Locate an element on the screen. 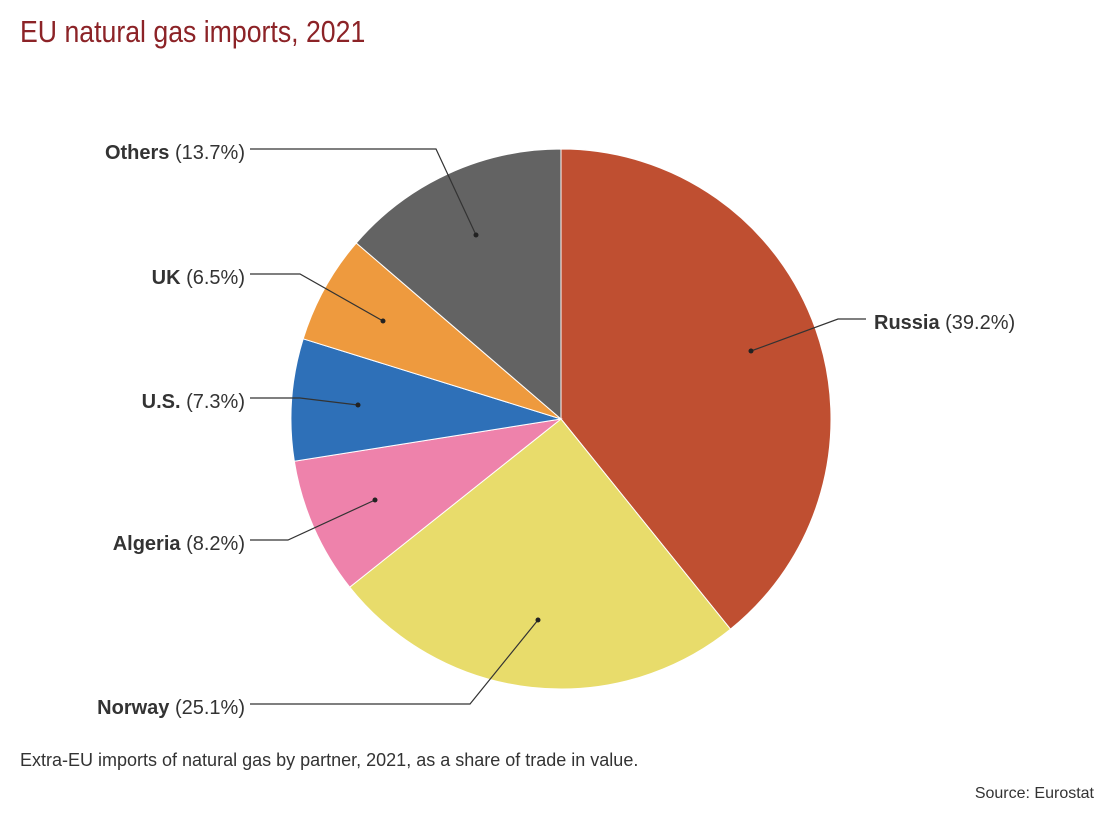  slice-label-name: Norway is located at coordinates (133, 708).